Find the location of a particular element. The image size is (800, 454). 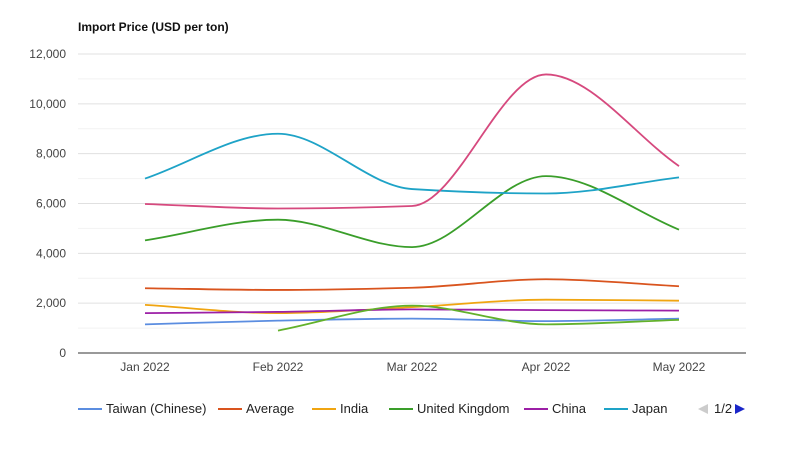

y-tick-label: 8,000 is located at coordinates (51, 154).